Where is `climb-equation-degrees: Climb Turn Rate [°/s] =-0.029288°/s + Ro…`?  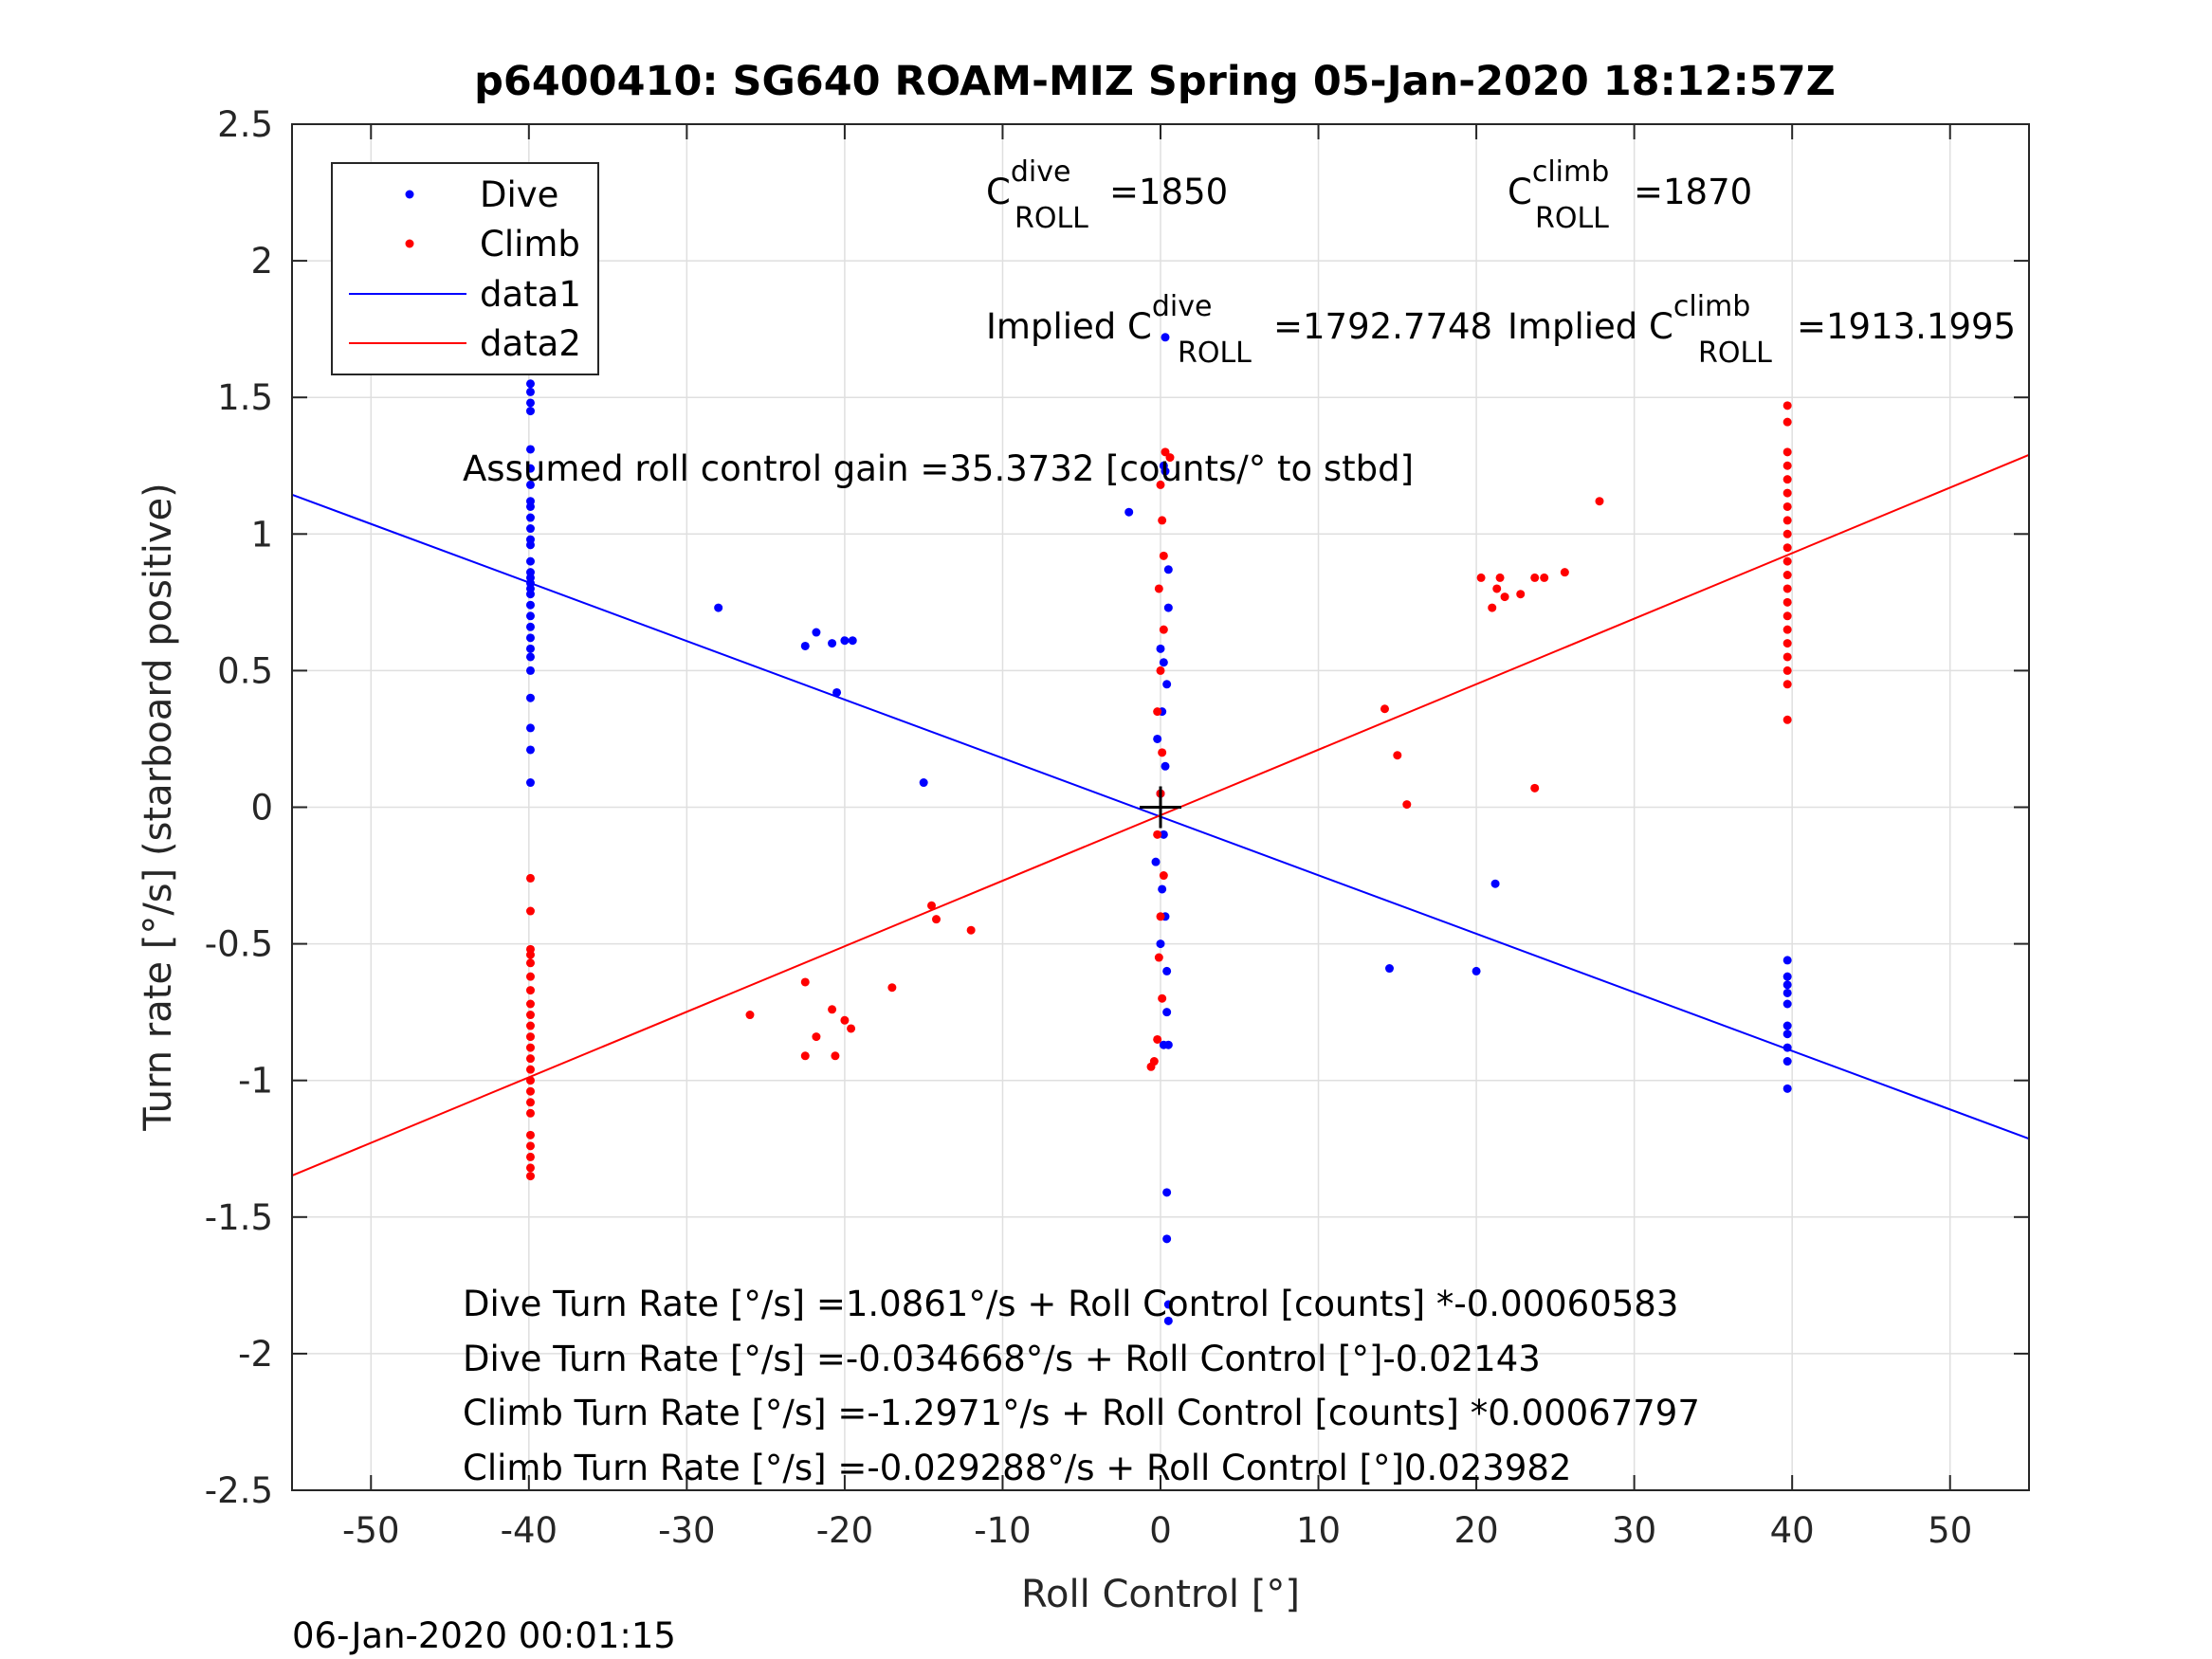 climb-equation-degrees: Climb Turn Rate [°/s] =-0.029288°/s + Ro… is located at coordinates (1017, 1468).